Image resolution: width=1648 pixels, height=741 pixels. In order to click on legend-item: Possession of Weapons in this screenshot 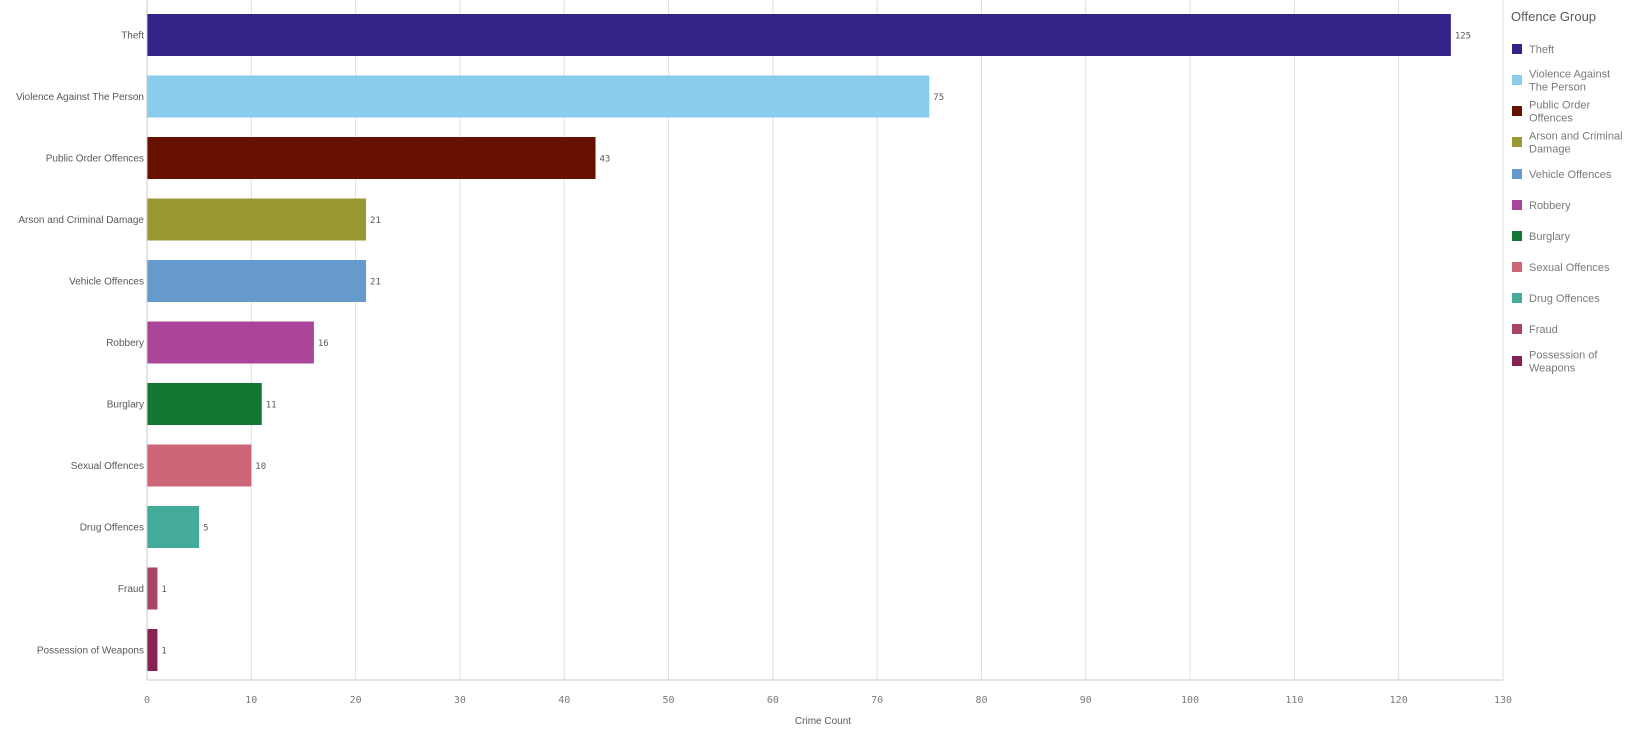, I will do `click(1555, 362)`.